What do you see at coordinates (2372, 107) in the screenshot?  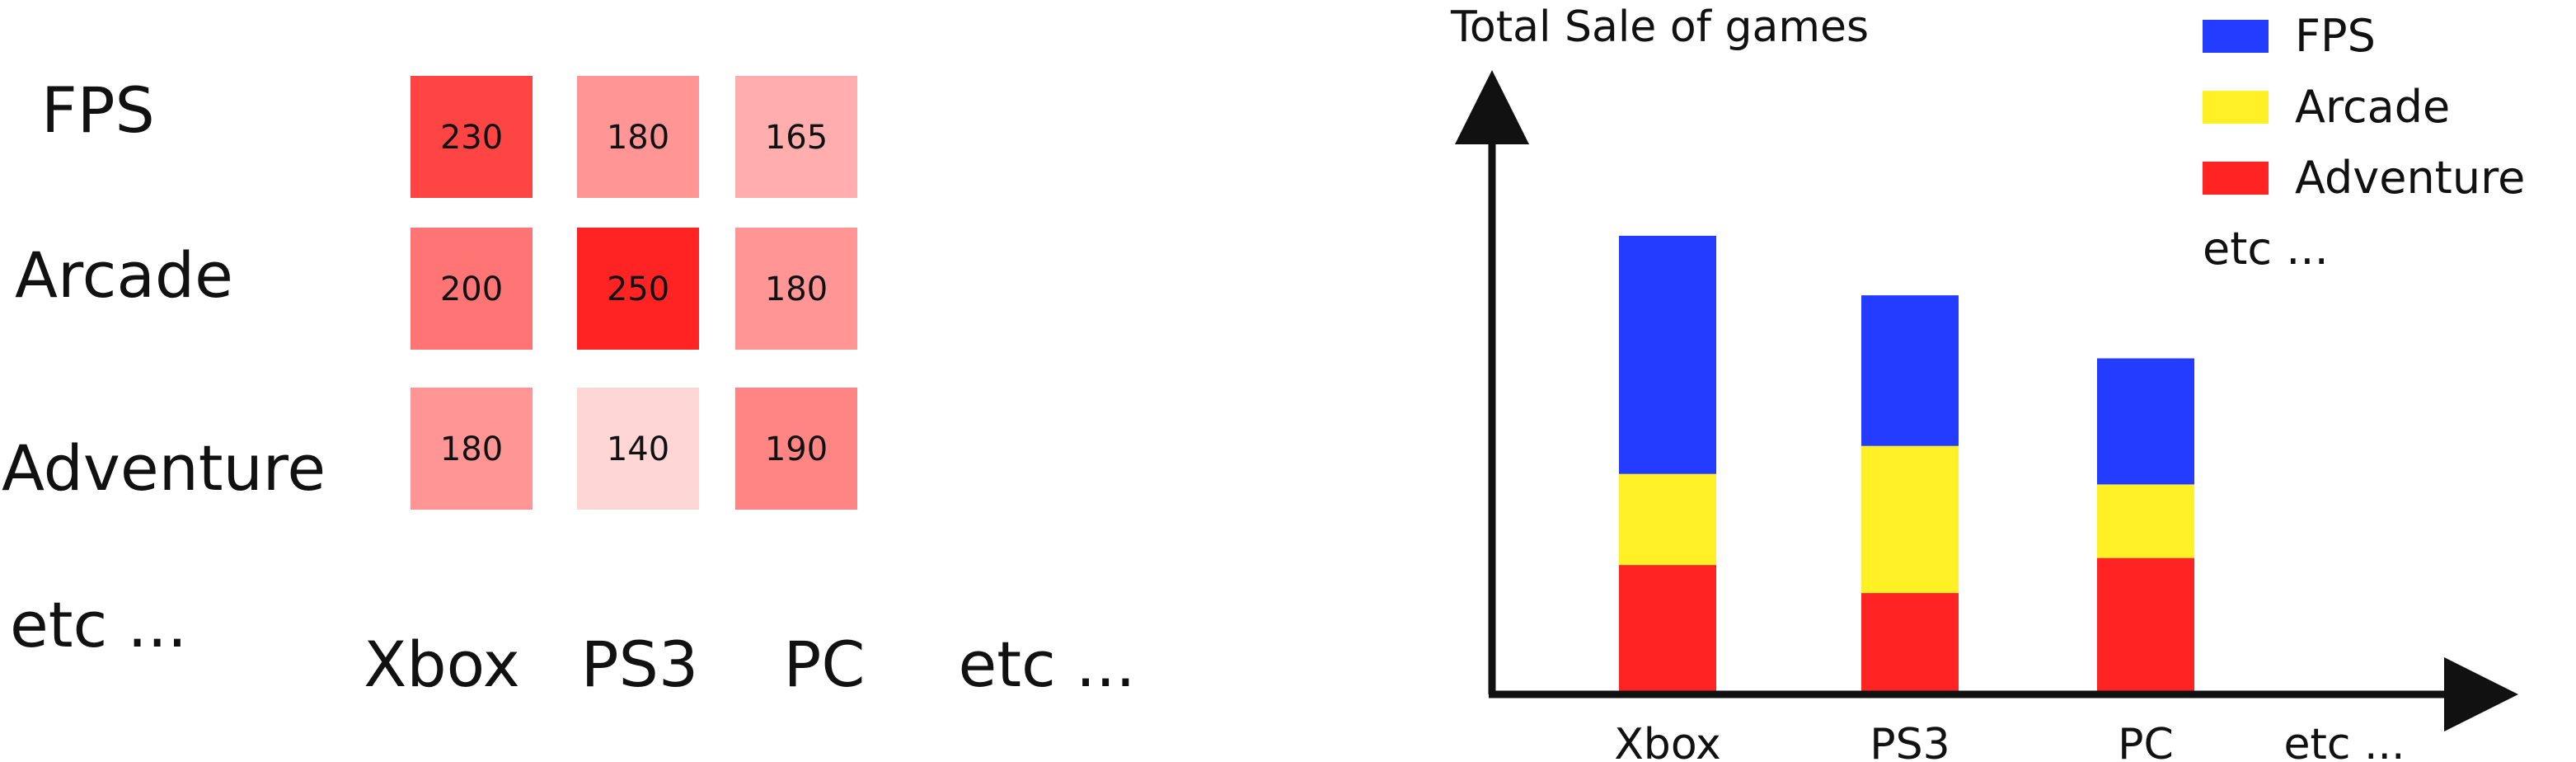 I see `legend-label: Arcade` at bounding box center [2372, 107].